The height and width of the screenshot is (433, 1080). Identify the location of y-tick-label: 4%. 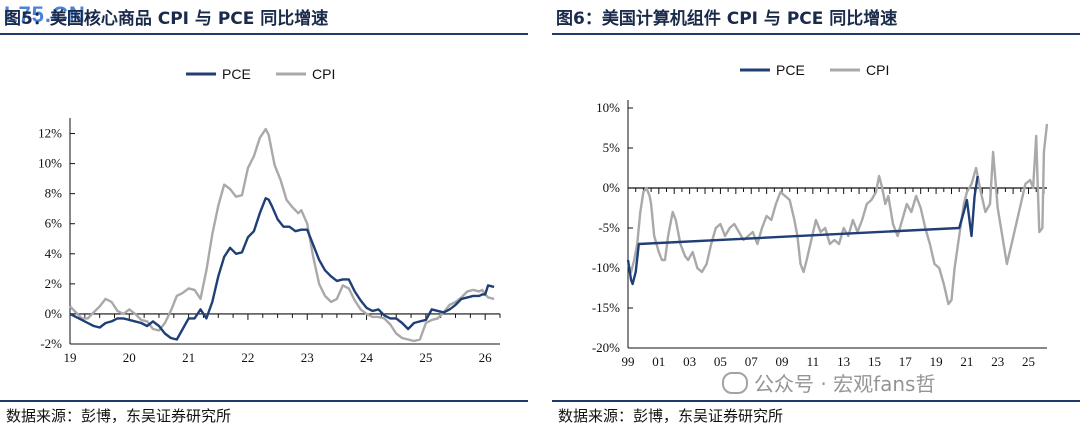
(54, 253).